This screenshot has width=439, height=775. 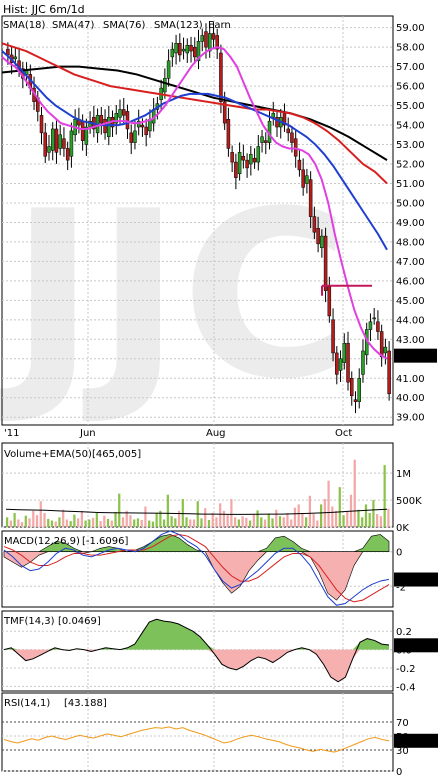 What do you see at coordinates (27, 703) in the screenshot?
I see `rsi-legend-label: RSI(14,1)` at bounding box center [27, 703].